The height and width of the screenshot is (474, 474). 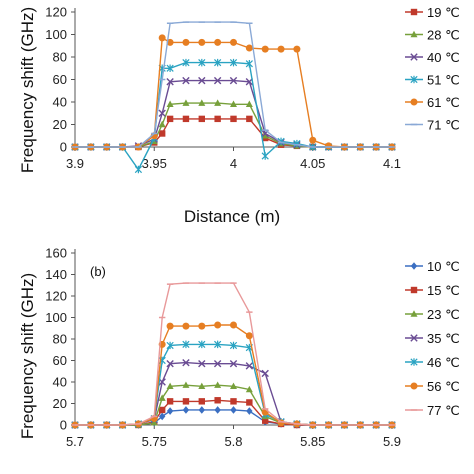 What do you see at coordinates (443, 125) in the screenshot?
I see `legend-label: 71 ℃` at bounding box center [443, 125].